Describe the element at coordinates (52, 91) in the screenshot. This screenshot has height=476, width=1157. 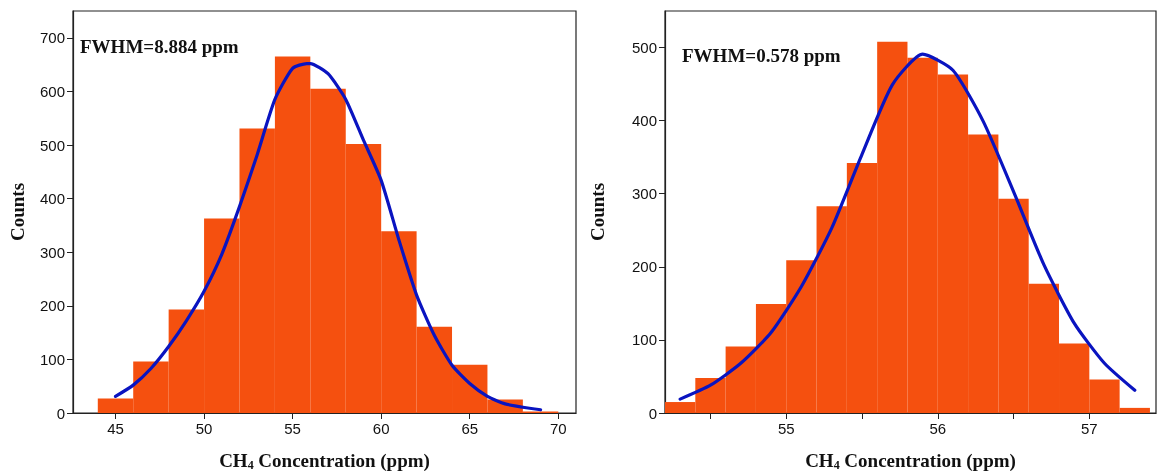
I see `y-tick-label: 600` at that location.